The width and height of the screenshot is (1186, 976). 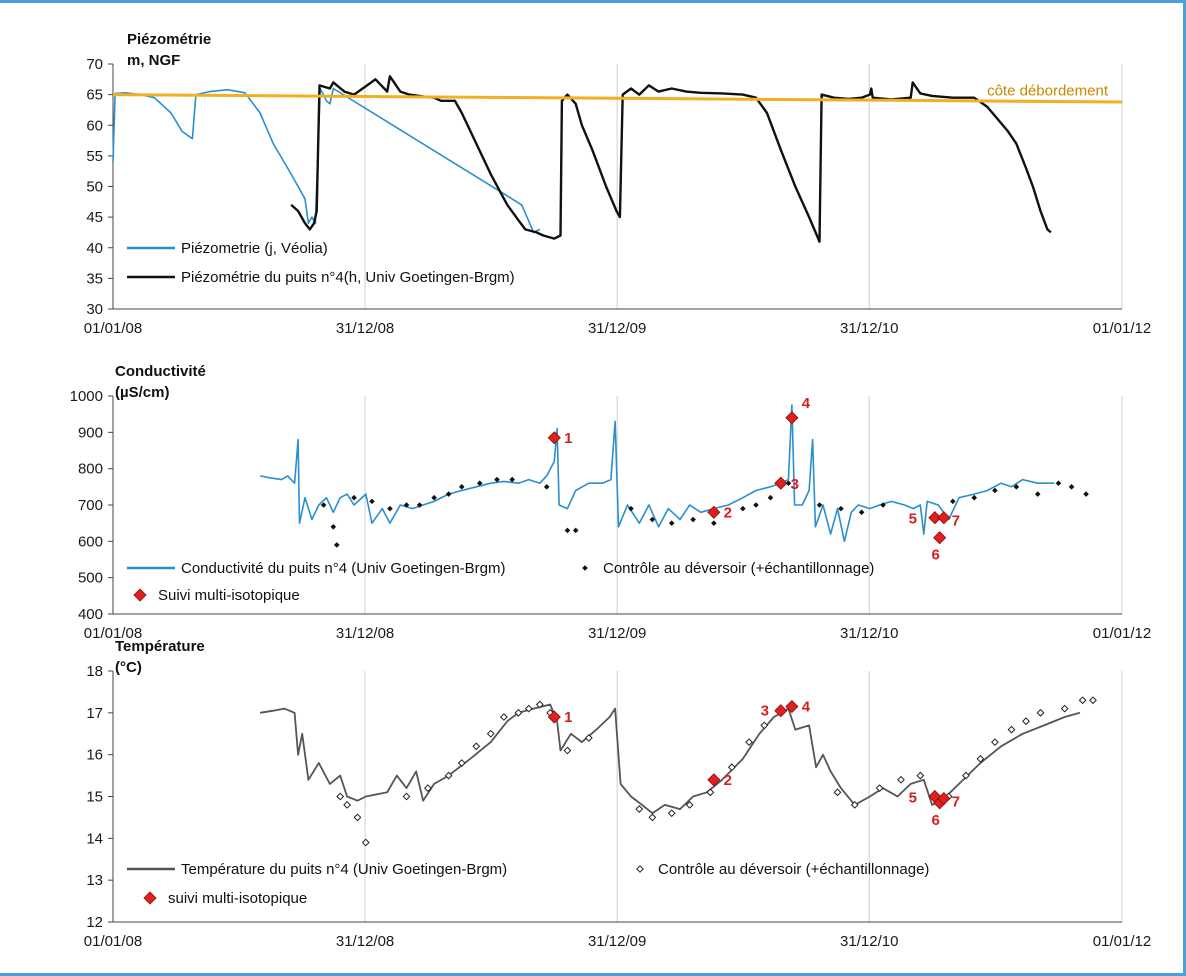 I want to click on y-tick-label: 45, so click(x=94, y=217).